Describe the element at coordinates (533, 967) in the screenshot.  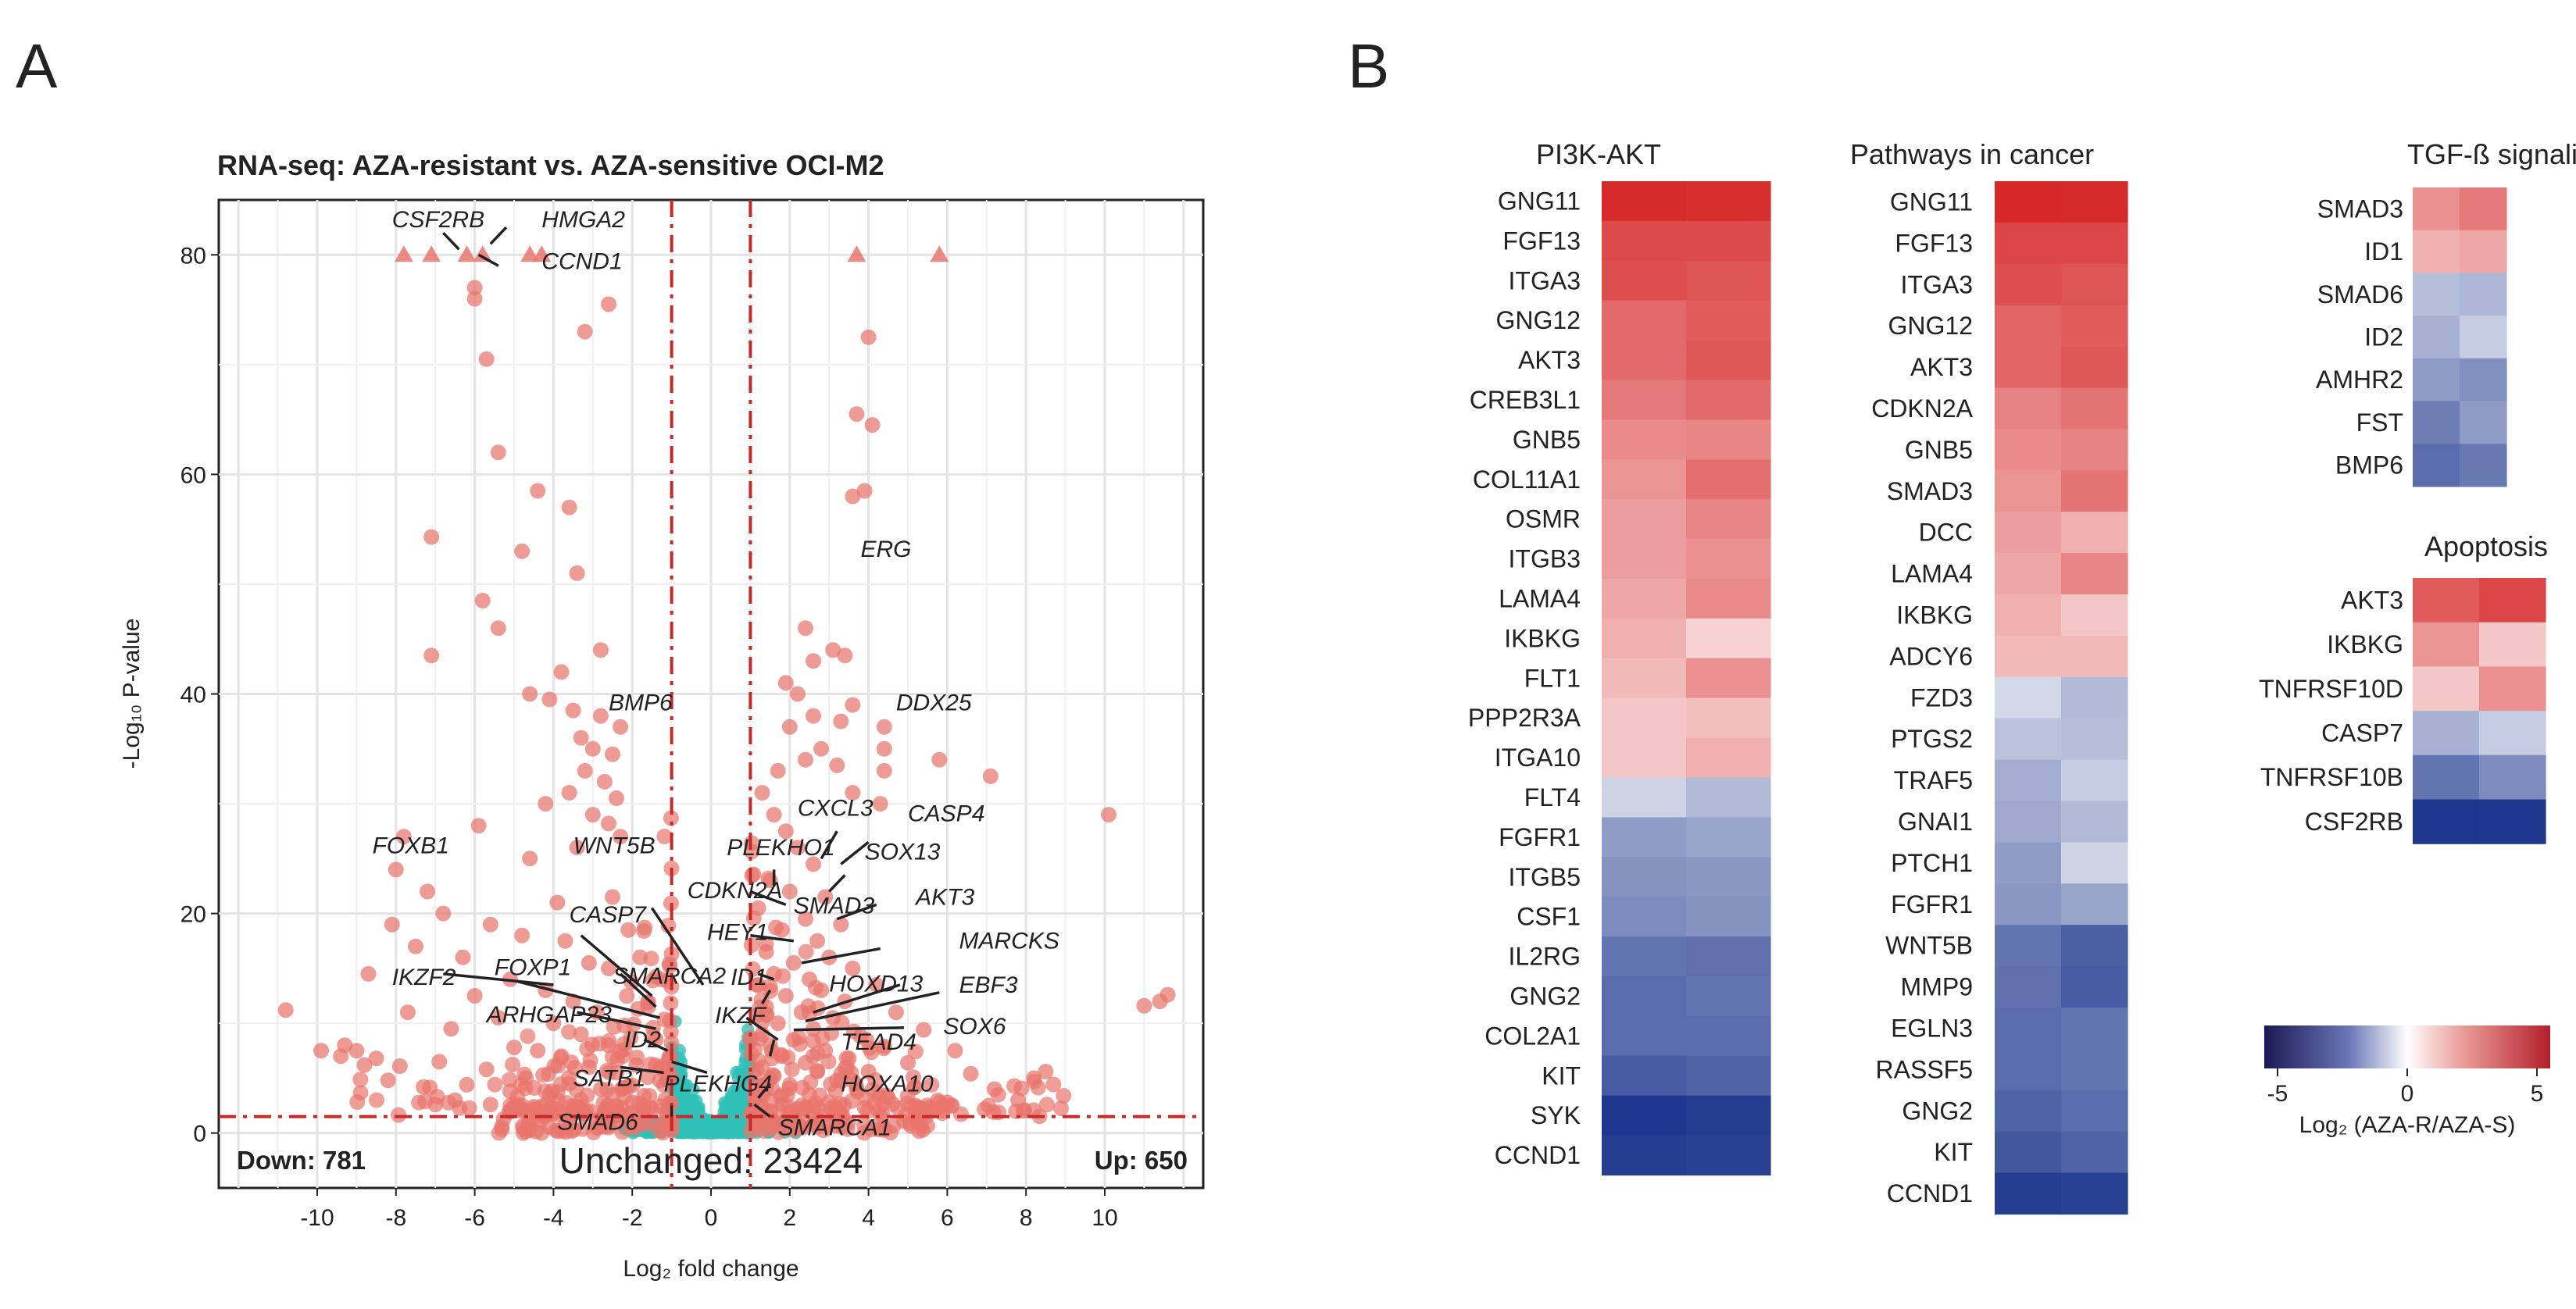
I see `gene-label: FOXP1` at that location.